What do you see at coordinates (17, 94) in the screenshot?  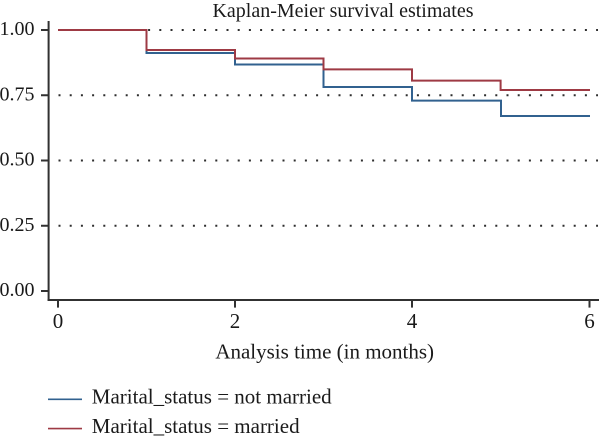 I see `svg-text: 0.75` at bounding box center [17, 94].